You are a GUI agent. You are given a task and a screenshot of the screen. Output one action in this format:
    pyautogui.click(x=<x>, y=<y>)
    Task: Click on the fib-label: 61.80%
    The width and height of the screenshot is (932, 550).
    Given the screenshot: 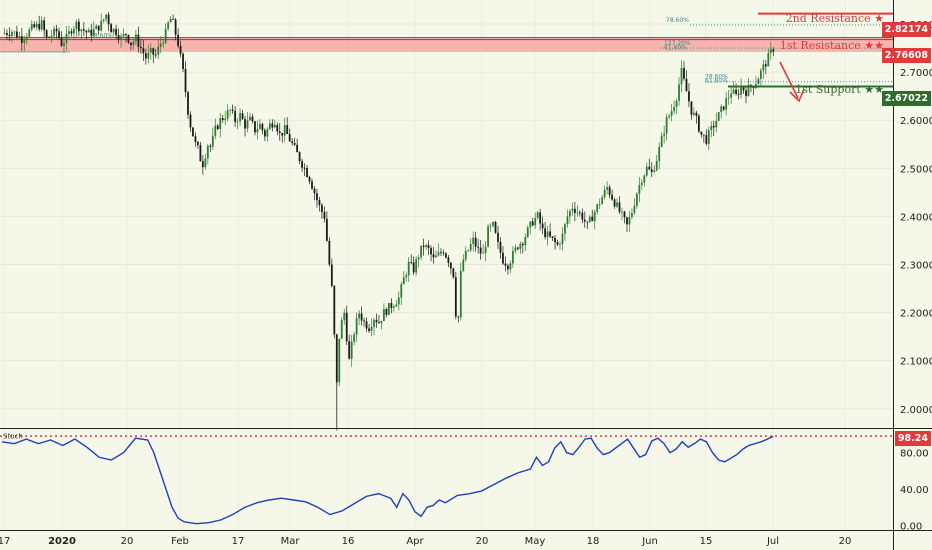 What is the action you would take?
    pyautogui.click(x=716, y=81)
    